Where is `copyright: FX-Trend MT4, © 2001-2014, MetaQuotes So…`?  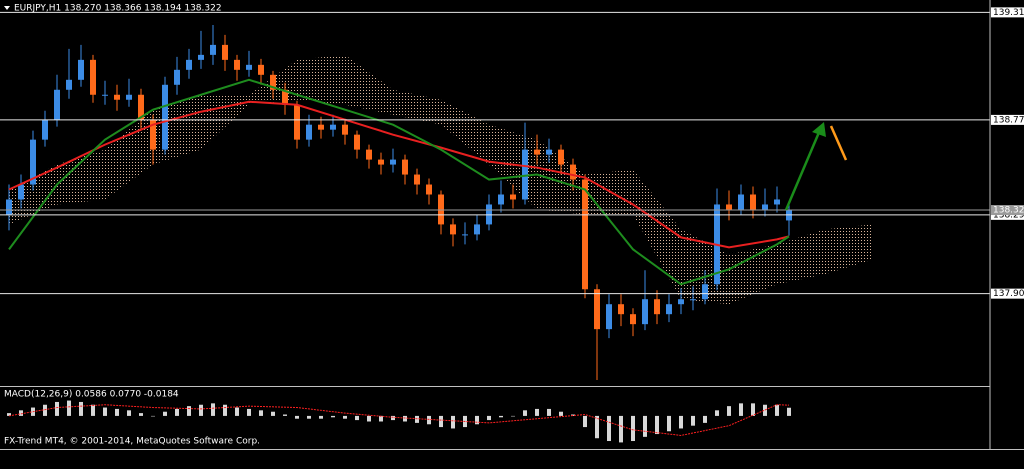 copyright: FX-Trend MT4, © 2001-2014, MetaQuotes So… is located at coordinates (132, 442).